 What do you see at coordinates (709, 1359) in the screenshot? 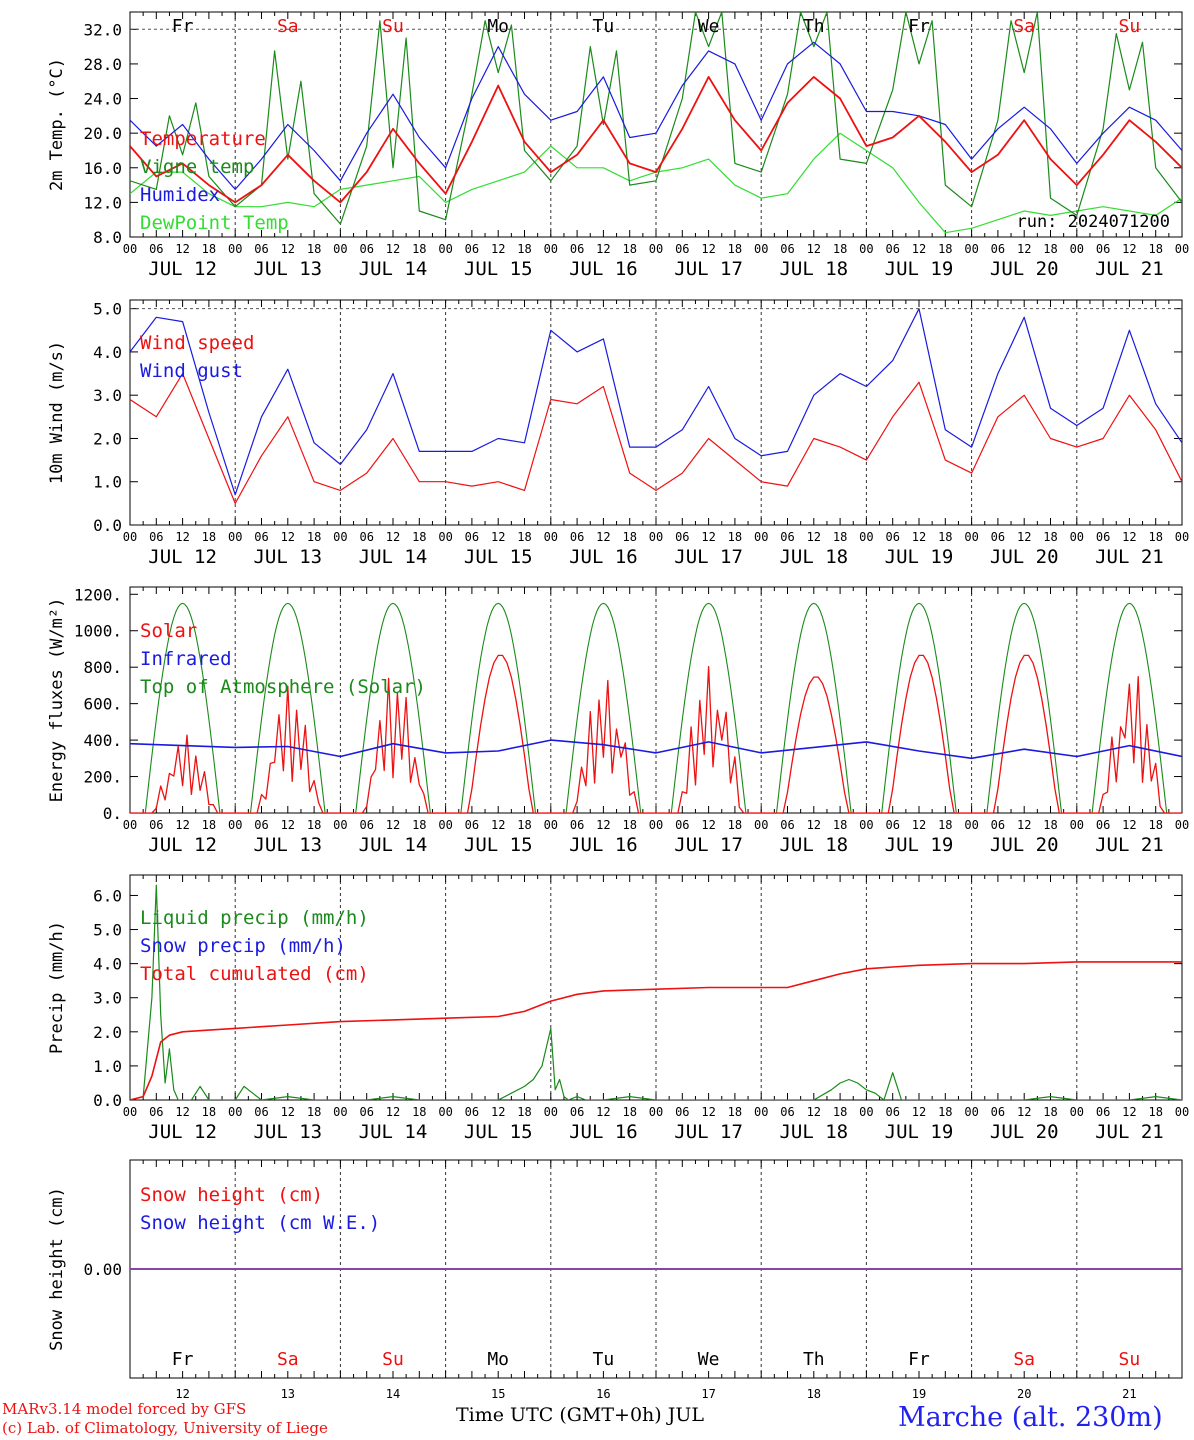
I see `weekday-label: We` at bounding box center [709, 1359].